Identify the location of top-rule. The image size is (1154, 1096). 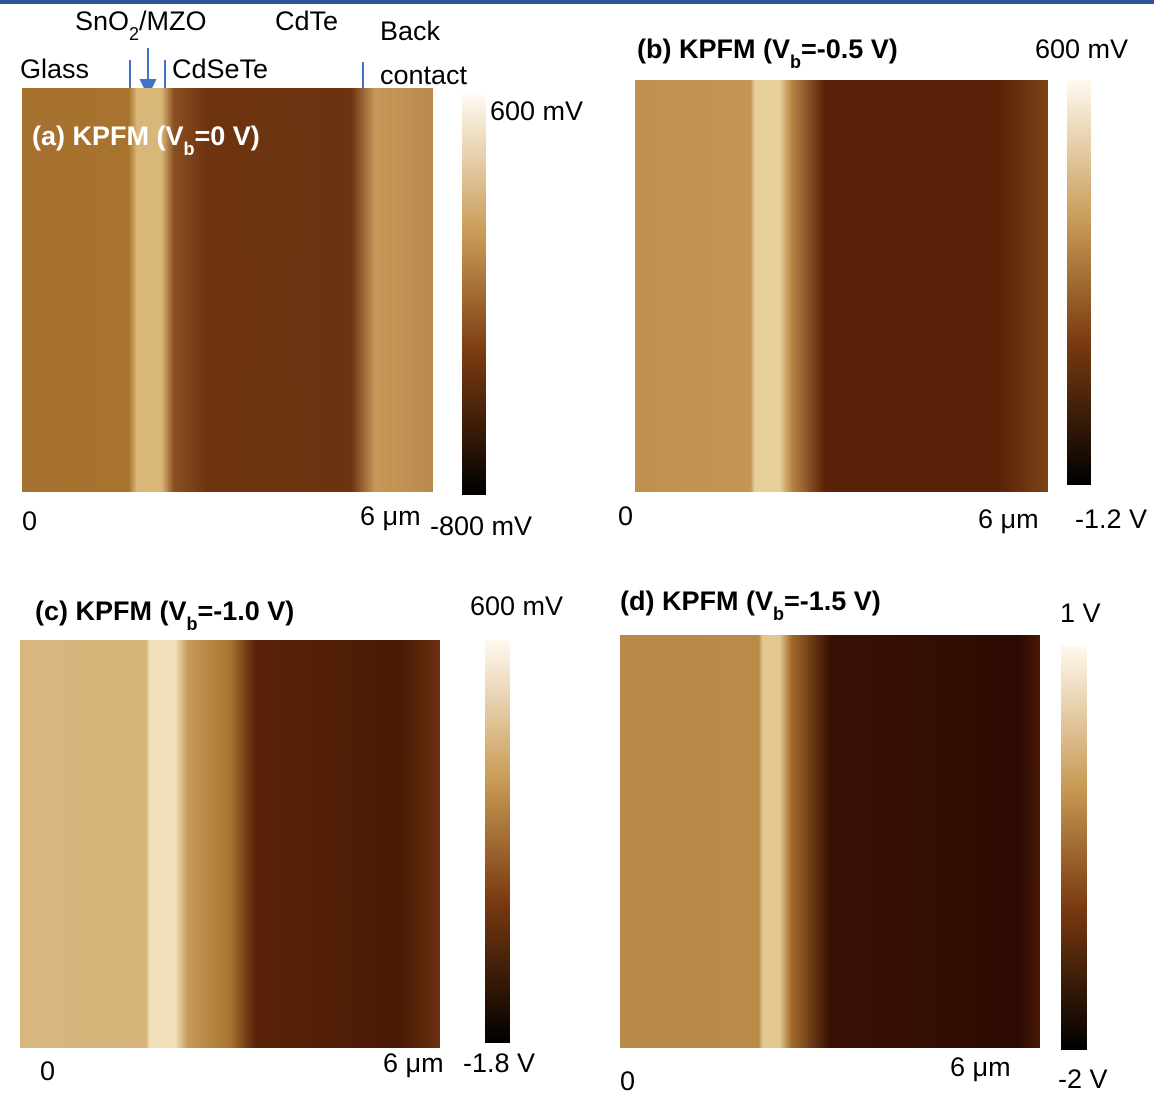
(577, 2).